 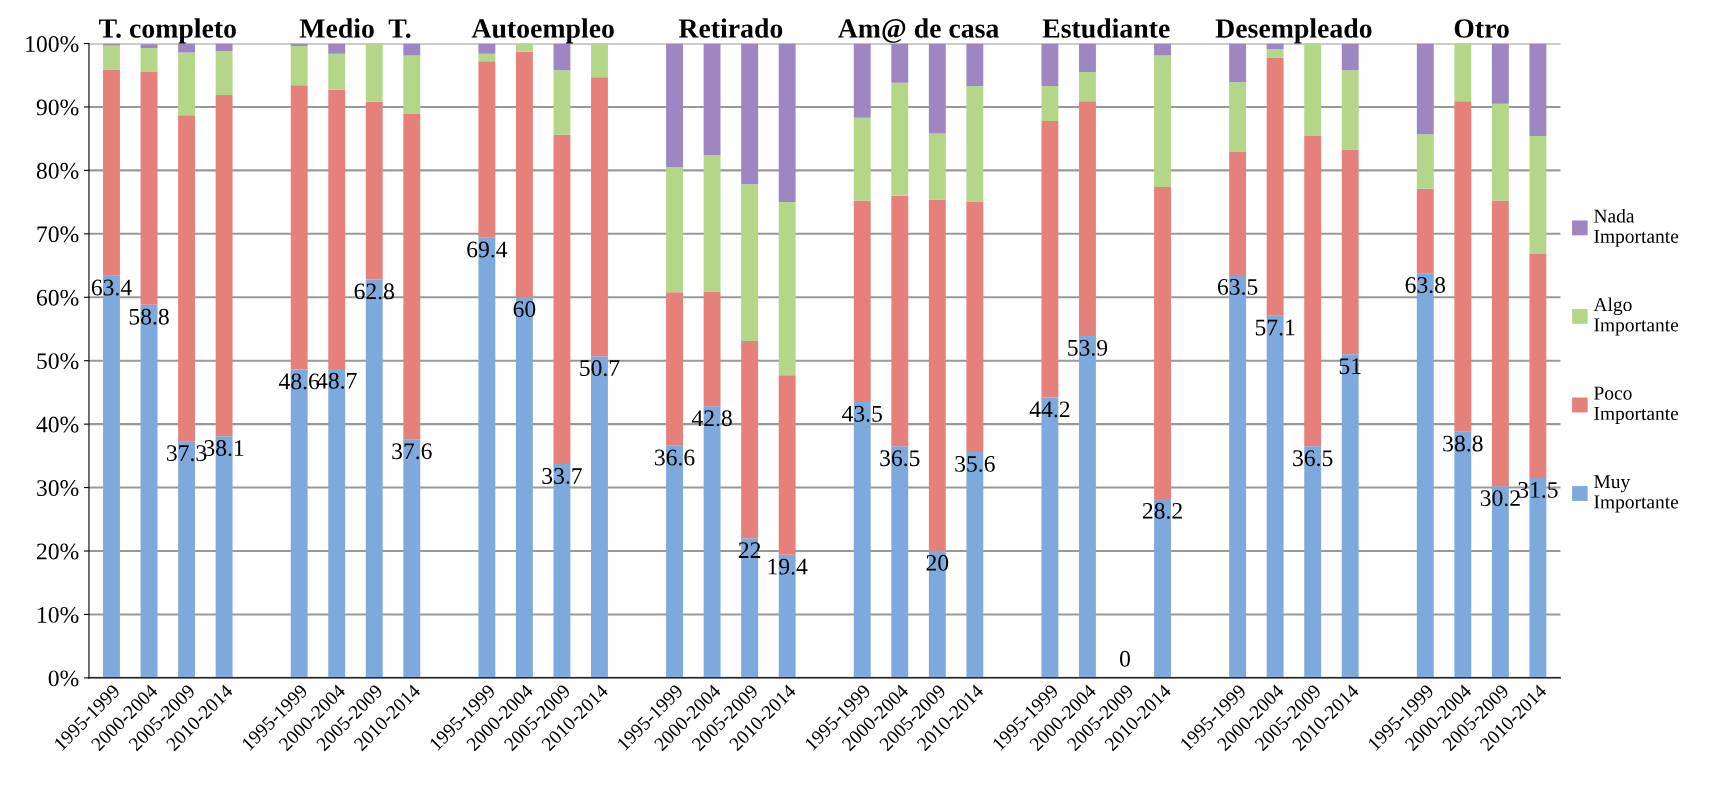 I want to click on data-label: 50.7, so click(x=600, y=368).